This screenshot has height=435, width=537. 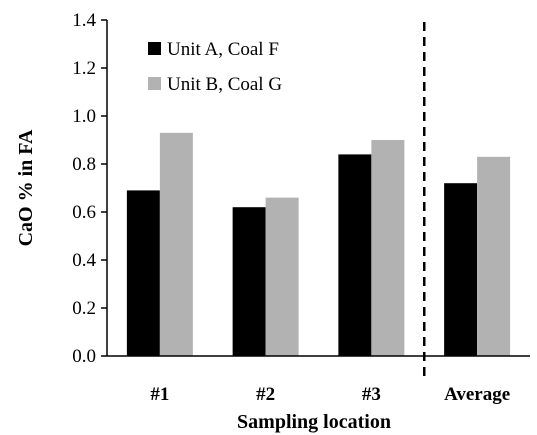 I want to click on y-tick-label: 0.8, so click(x=84, y=164).